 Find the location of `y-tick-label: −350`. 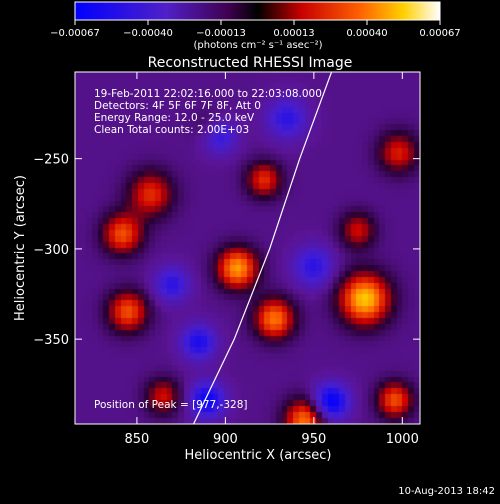

y-tick-label: −350 is located at coordinates (51, 340).